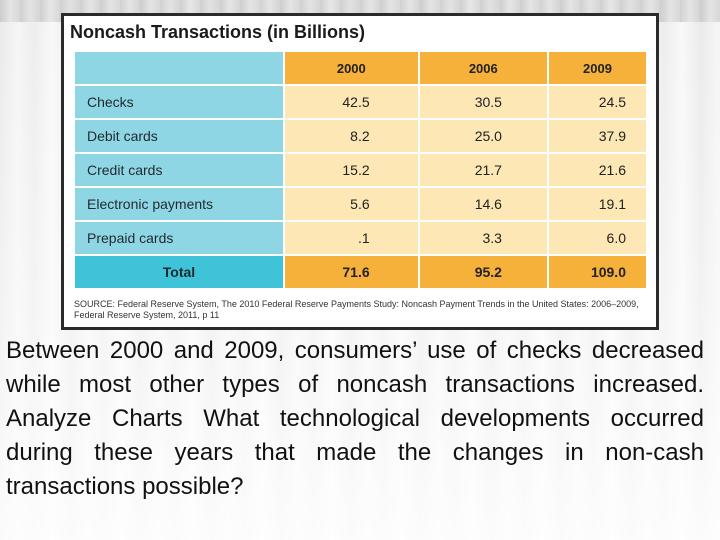  I want to click on cell-value: 25.0, so click(483, 136).